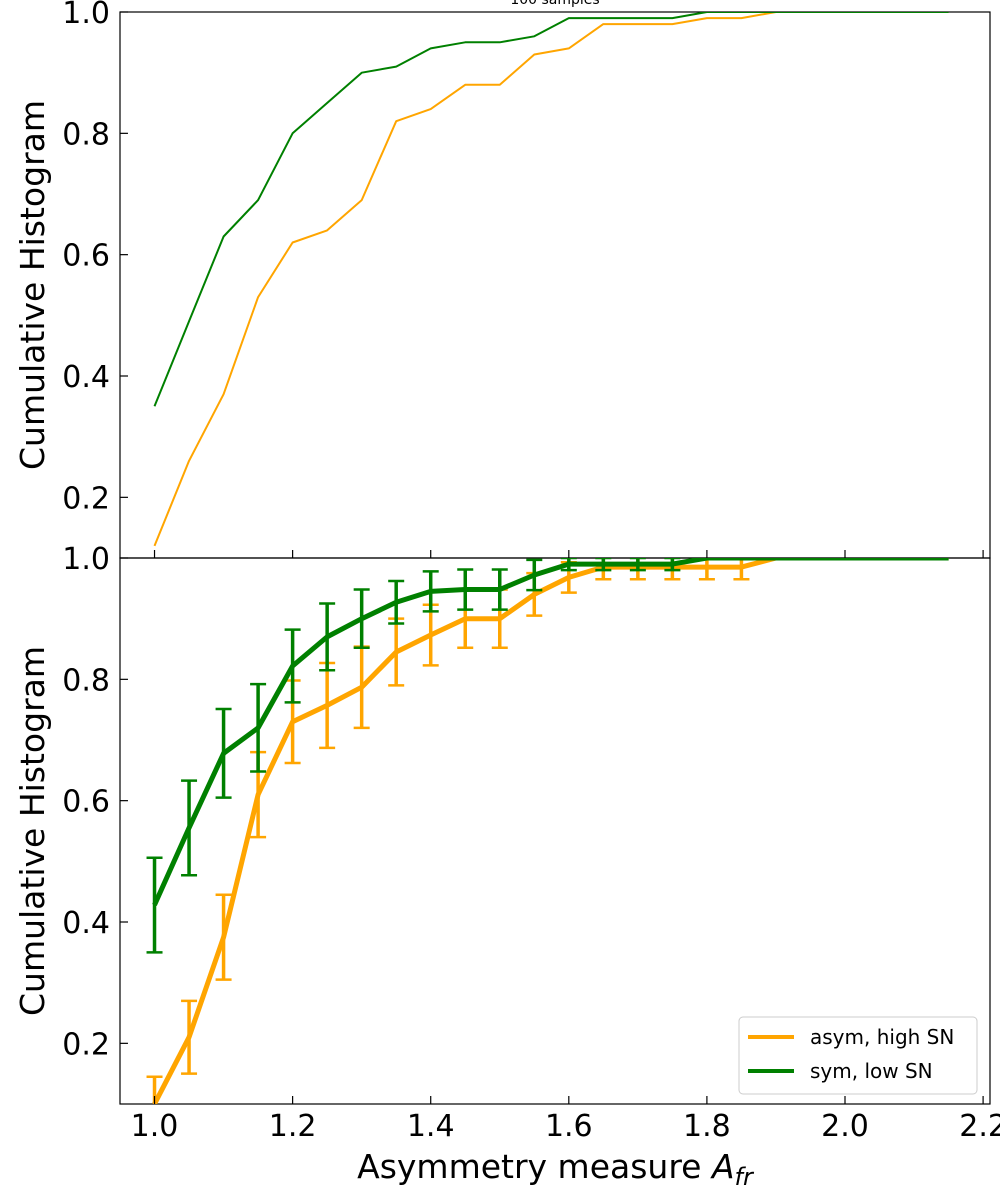 Image resolution: width=1000 pixels, height=1200 pixels. I want to click on legend: asym, high SN sym, low SN, so click(858, 1055).